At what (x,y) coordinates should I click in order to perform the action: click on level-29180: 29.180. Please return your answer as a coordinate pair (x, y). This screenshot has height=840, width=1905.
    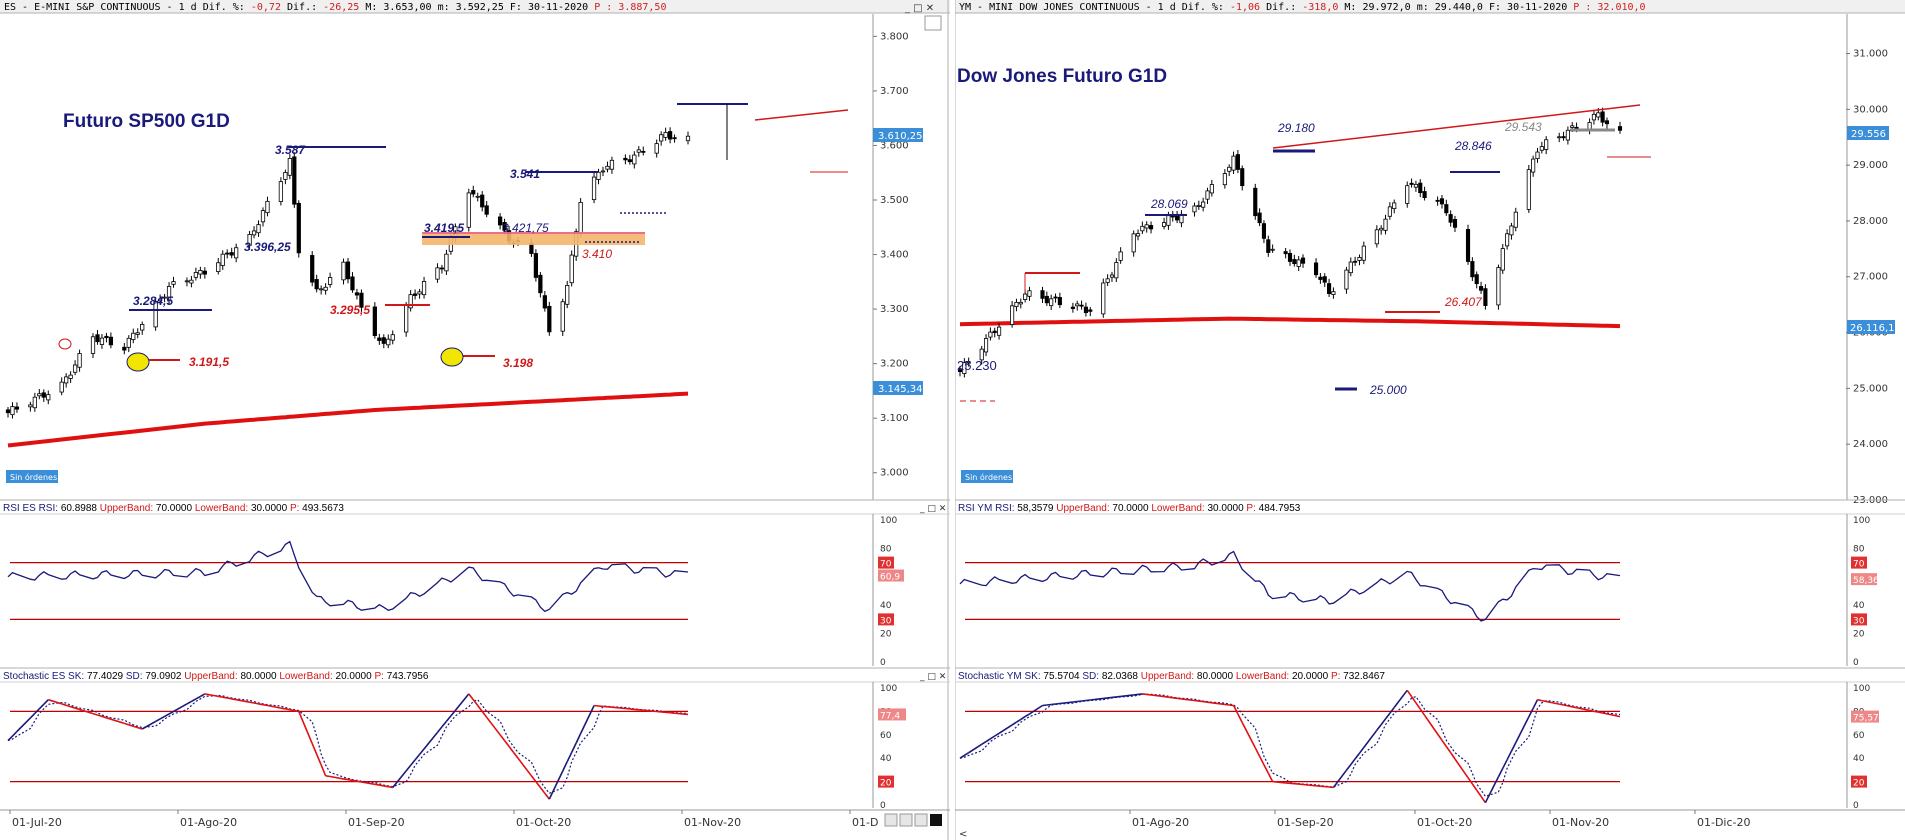
    Looking at the image, I should click on (1296, 128).